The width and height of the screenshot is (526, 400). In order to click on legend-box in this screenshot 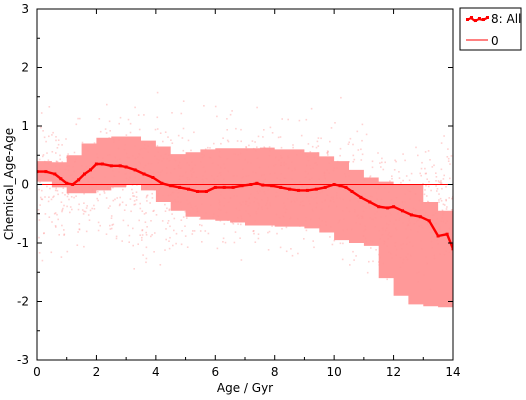, I will do `click(490, 29)`.